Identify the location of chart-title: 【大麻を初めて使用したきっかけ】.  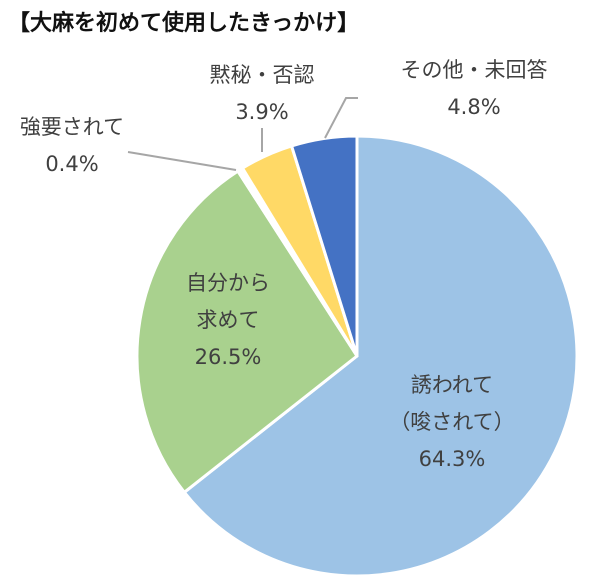
(183, 23).